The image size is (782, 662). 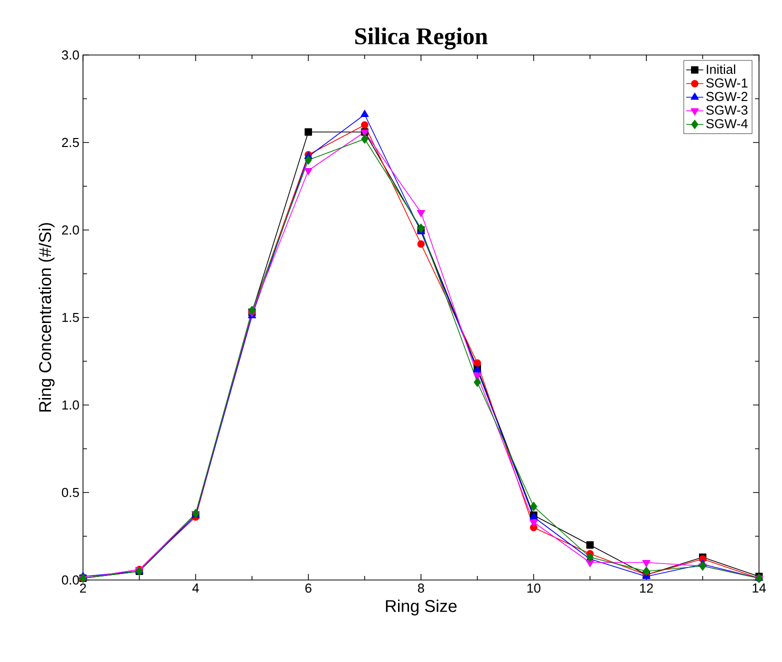 What do you see at coordinates (727, 123) in the screenshot?
I see `legend-label: SGW-4` at bounding box center [727, 123].